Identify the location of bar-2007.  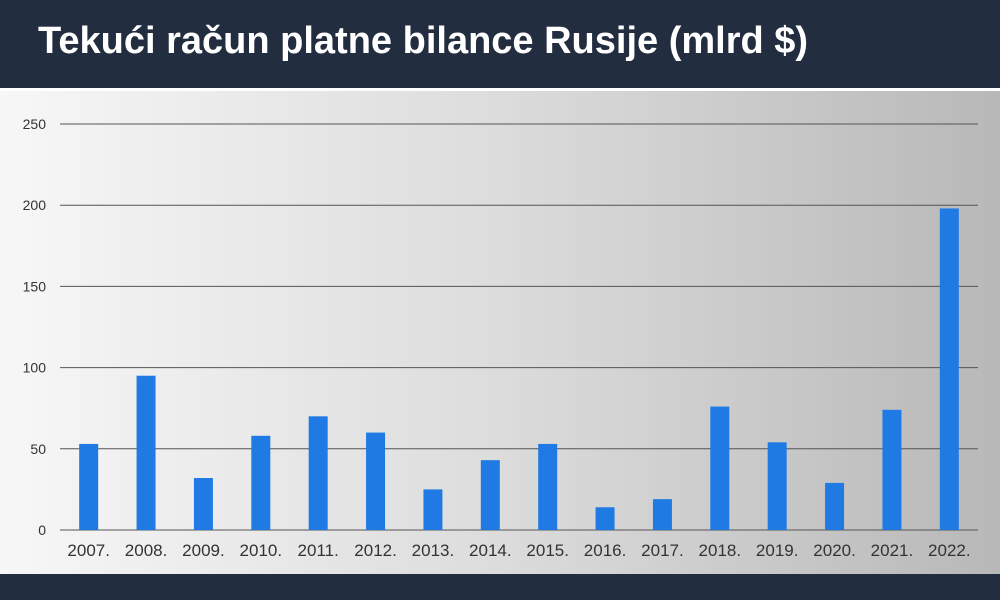
(89, 486).